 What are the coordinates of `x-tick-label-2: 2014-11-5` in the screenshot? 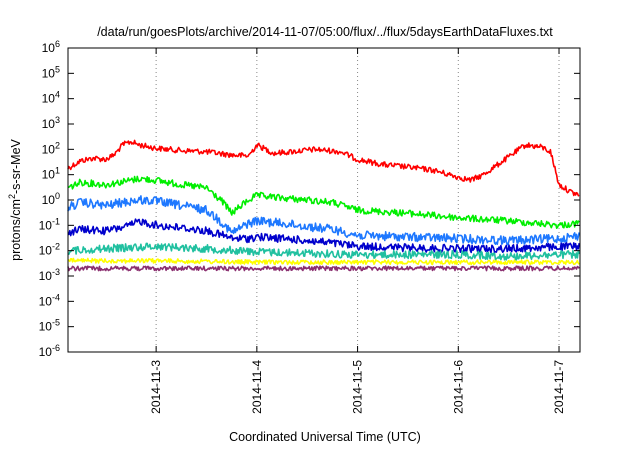 It's located at (358, 387).